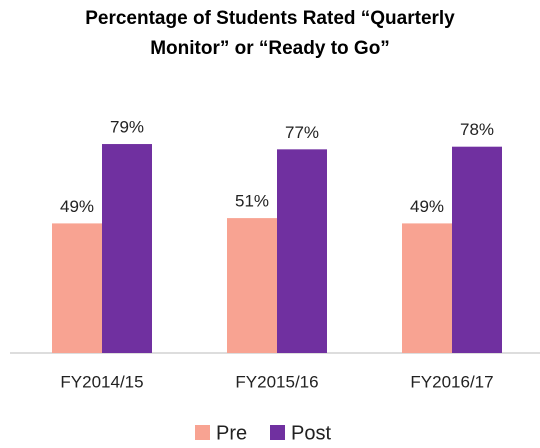  What do you see at coordinates (311, 433) in the screenshot?
I see `legend-label: Post` at bounding box center [311, 433].